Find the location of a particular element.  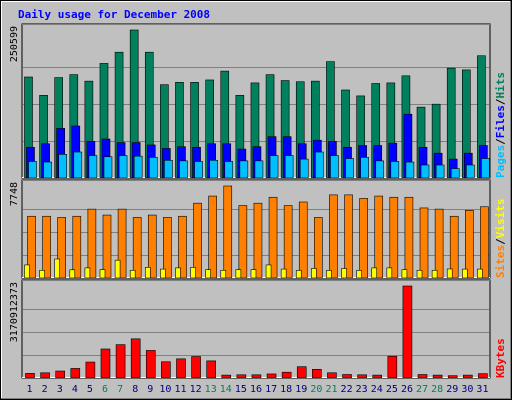

x-tick-label-day-20: 20 is located at coordinates (316, 389).